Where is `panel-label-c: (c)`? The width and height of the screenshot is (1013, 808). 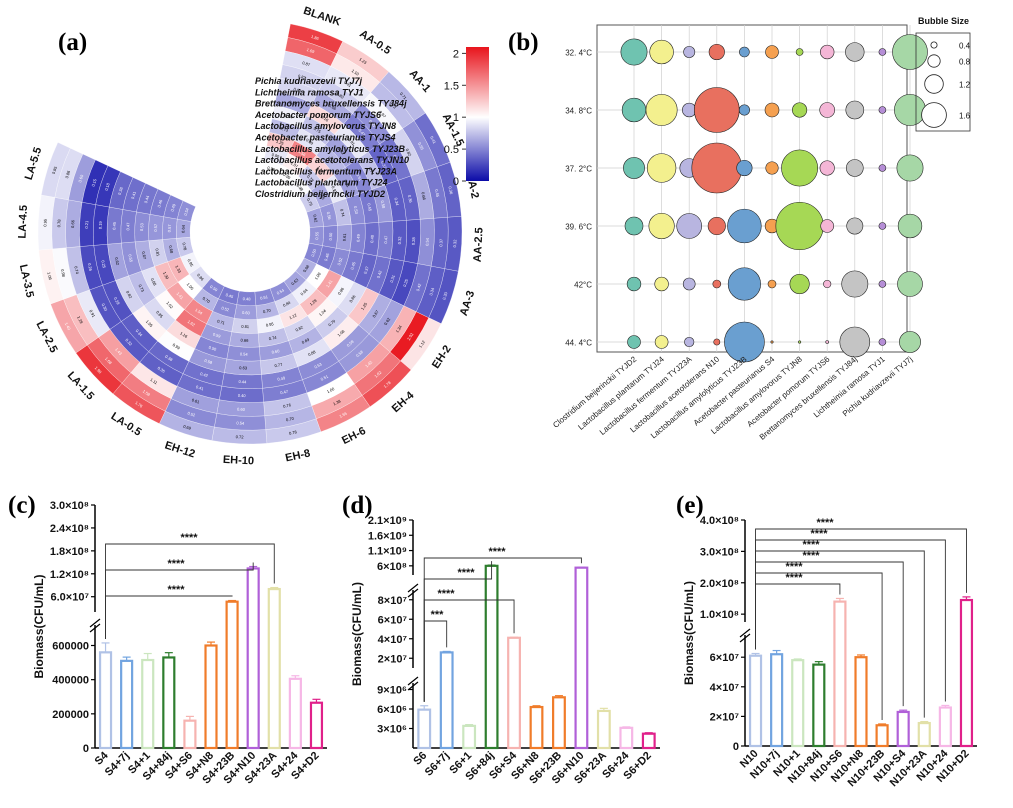
panel-label-c: (c) is located at coordinates (22, 505).